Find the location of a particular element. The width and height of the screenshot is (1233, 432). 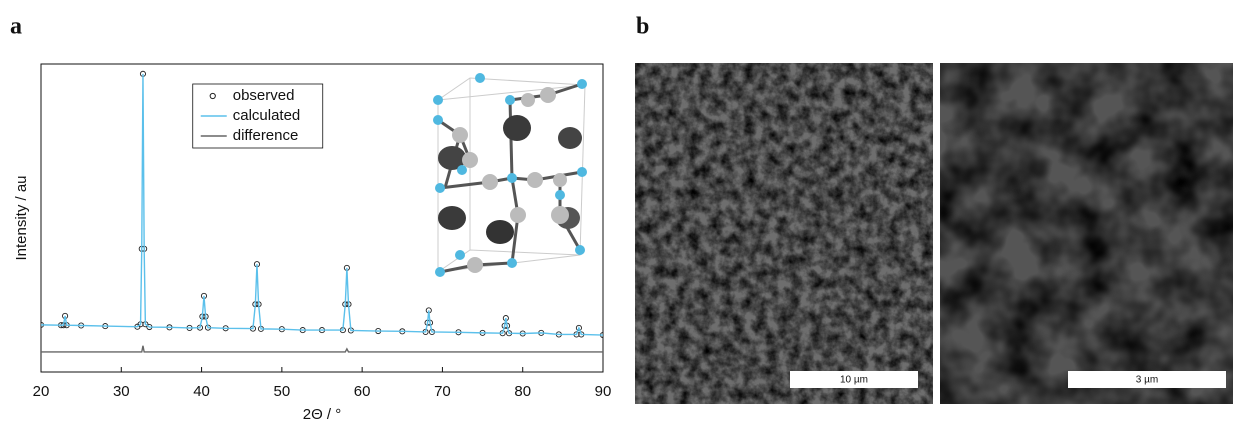

panel-label: a is located at coordinates (16, 27).